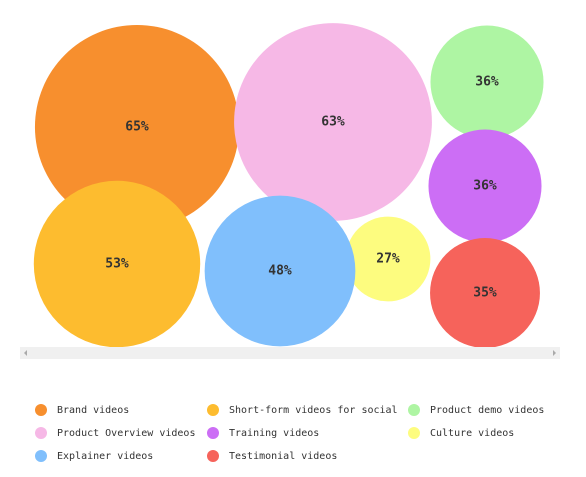  I want to click on legend-label: Training videos, so click(274, 433).